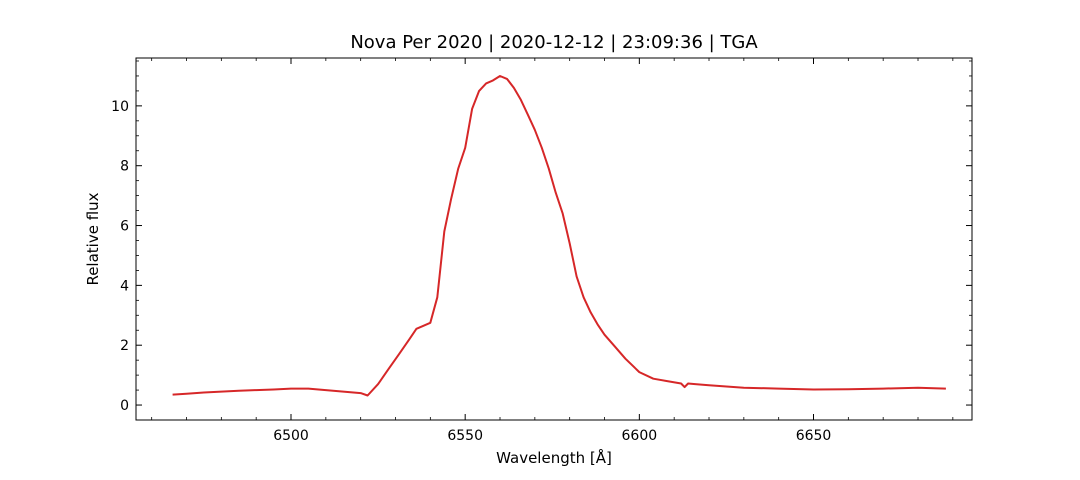 The width and height of the screenshot is (1080, 480). I want to click on y-tick-label: 4, so click(124, 286).